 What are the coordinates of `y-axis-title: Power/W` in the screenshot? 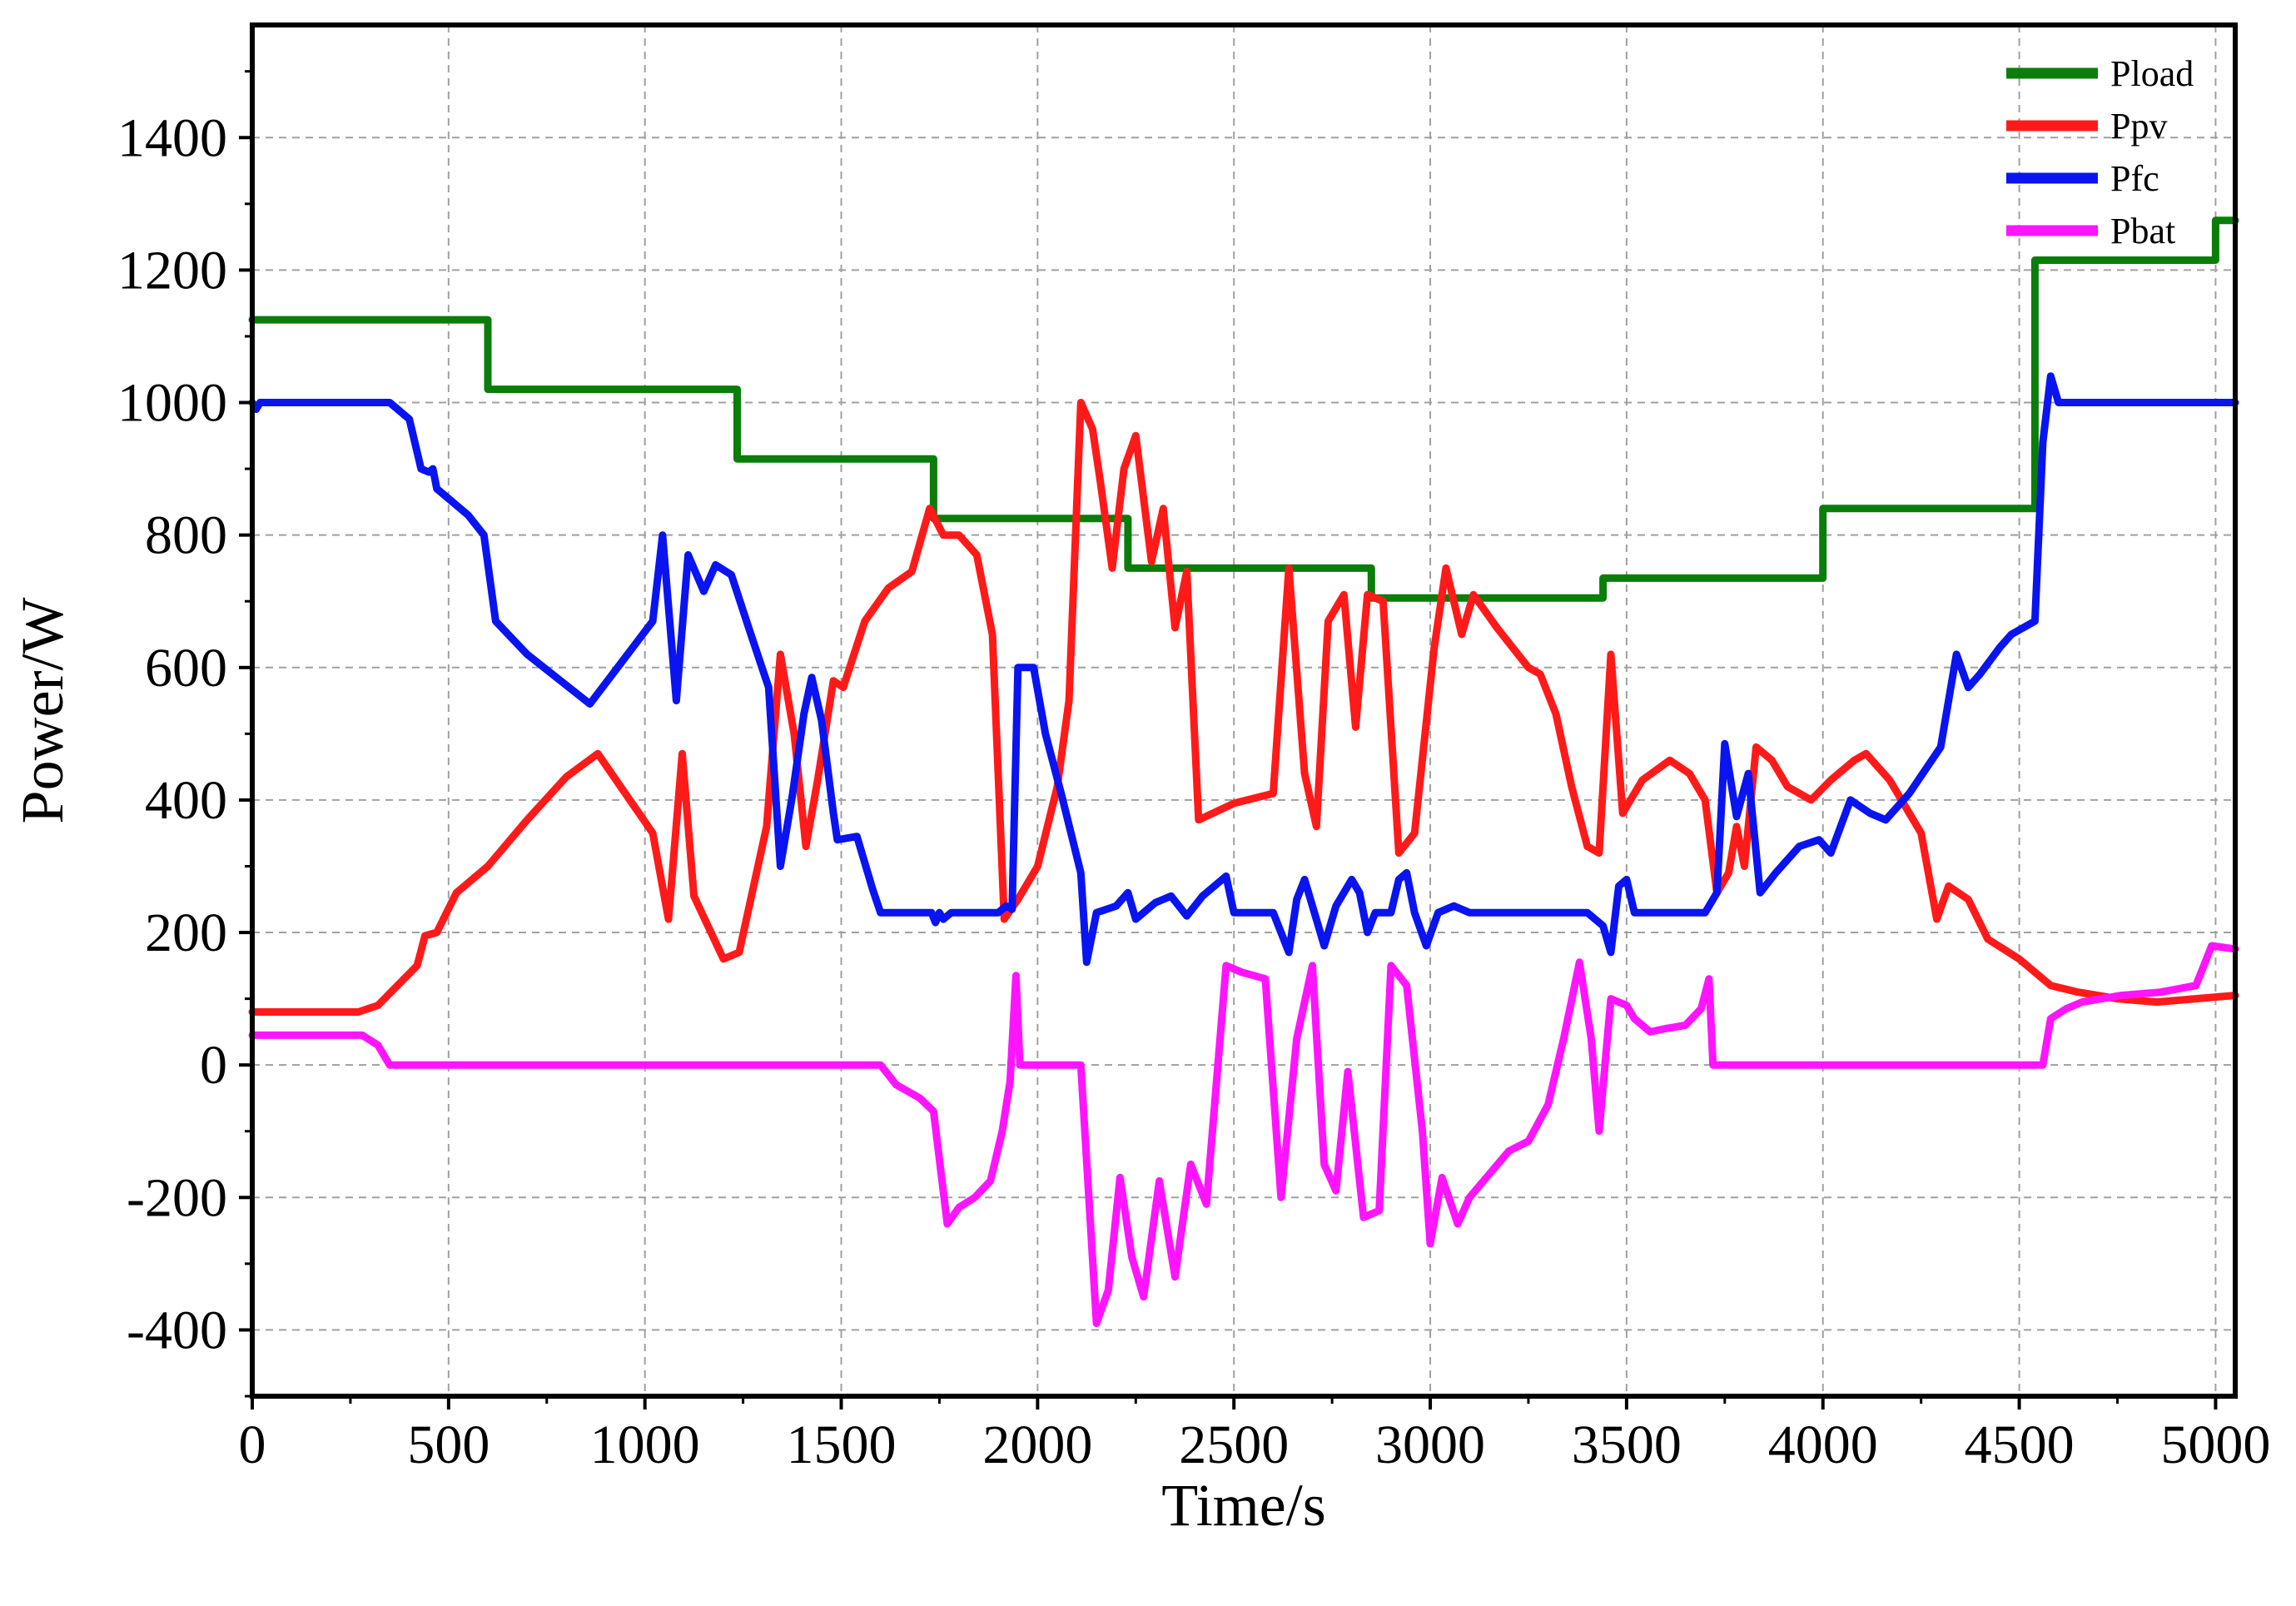 It's located at (42, 710).